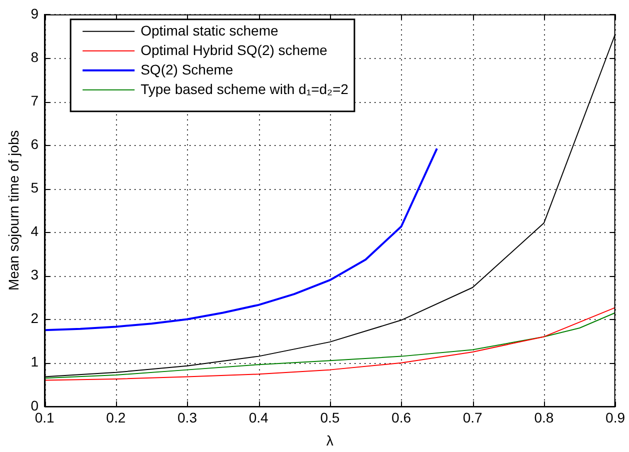  What do you see at coordinates (616, 418) in the screenshot?
I see `x-tick-label: 0.9` at bounding box center [616, 418].